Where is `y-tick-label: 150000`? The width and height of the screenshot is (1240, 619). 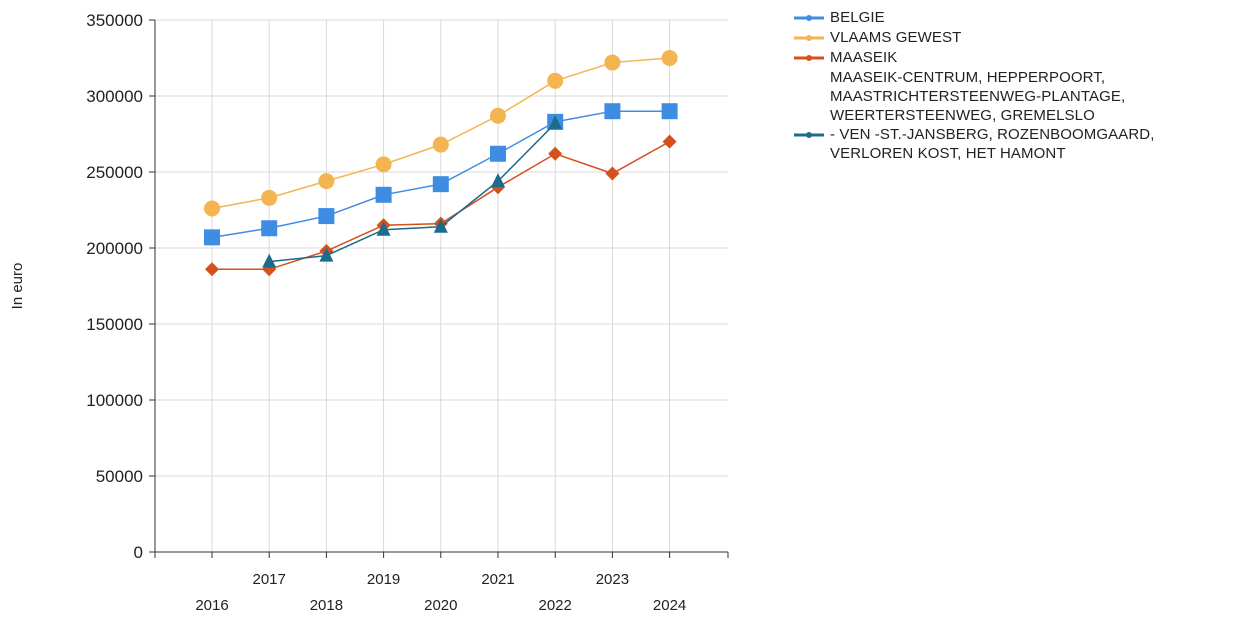
y-tick-label: 150000 is located at coordinates (114, 324).